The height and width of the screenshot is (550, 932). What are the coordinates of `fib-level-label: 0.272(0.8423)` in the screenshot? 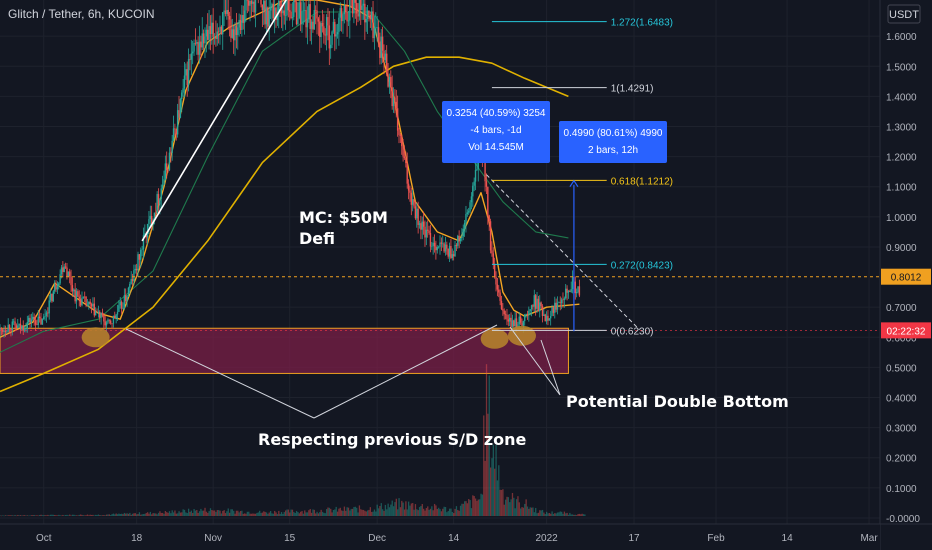 It's located at (642, 265).